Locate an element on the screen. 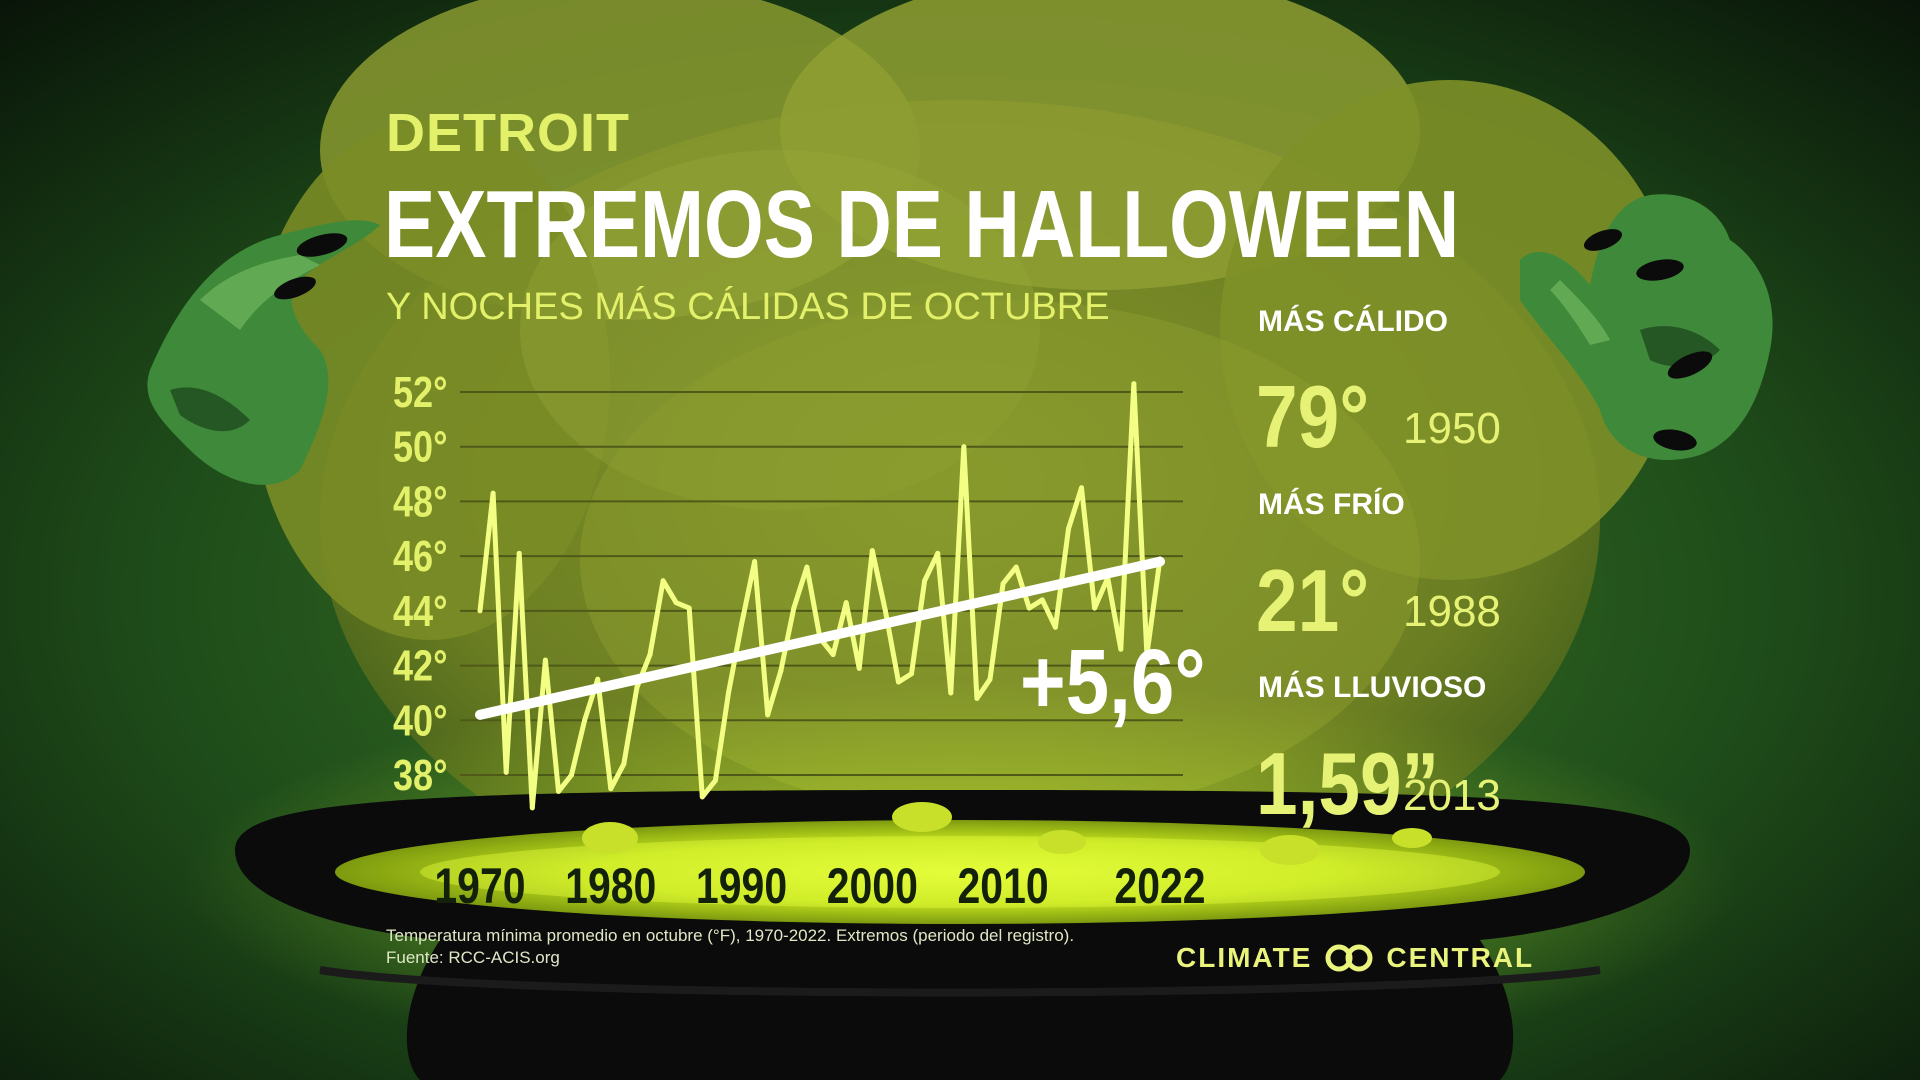 The image size is (1920, 1080). x-tick-label: 2010 is located at coordinates (1002, 886).